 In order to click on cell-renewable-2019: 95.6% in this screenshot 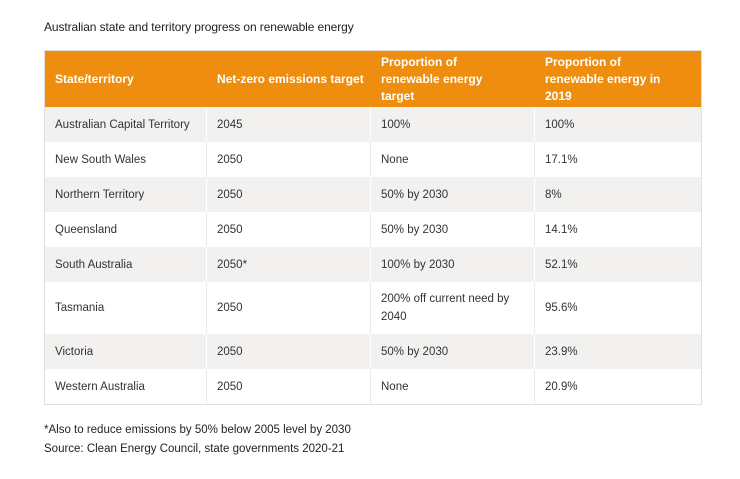, I will do `click(561, 308)`.